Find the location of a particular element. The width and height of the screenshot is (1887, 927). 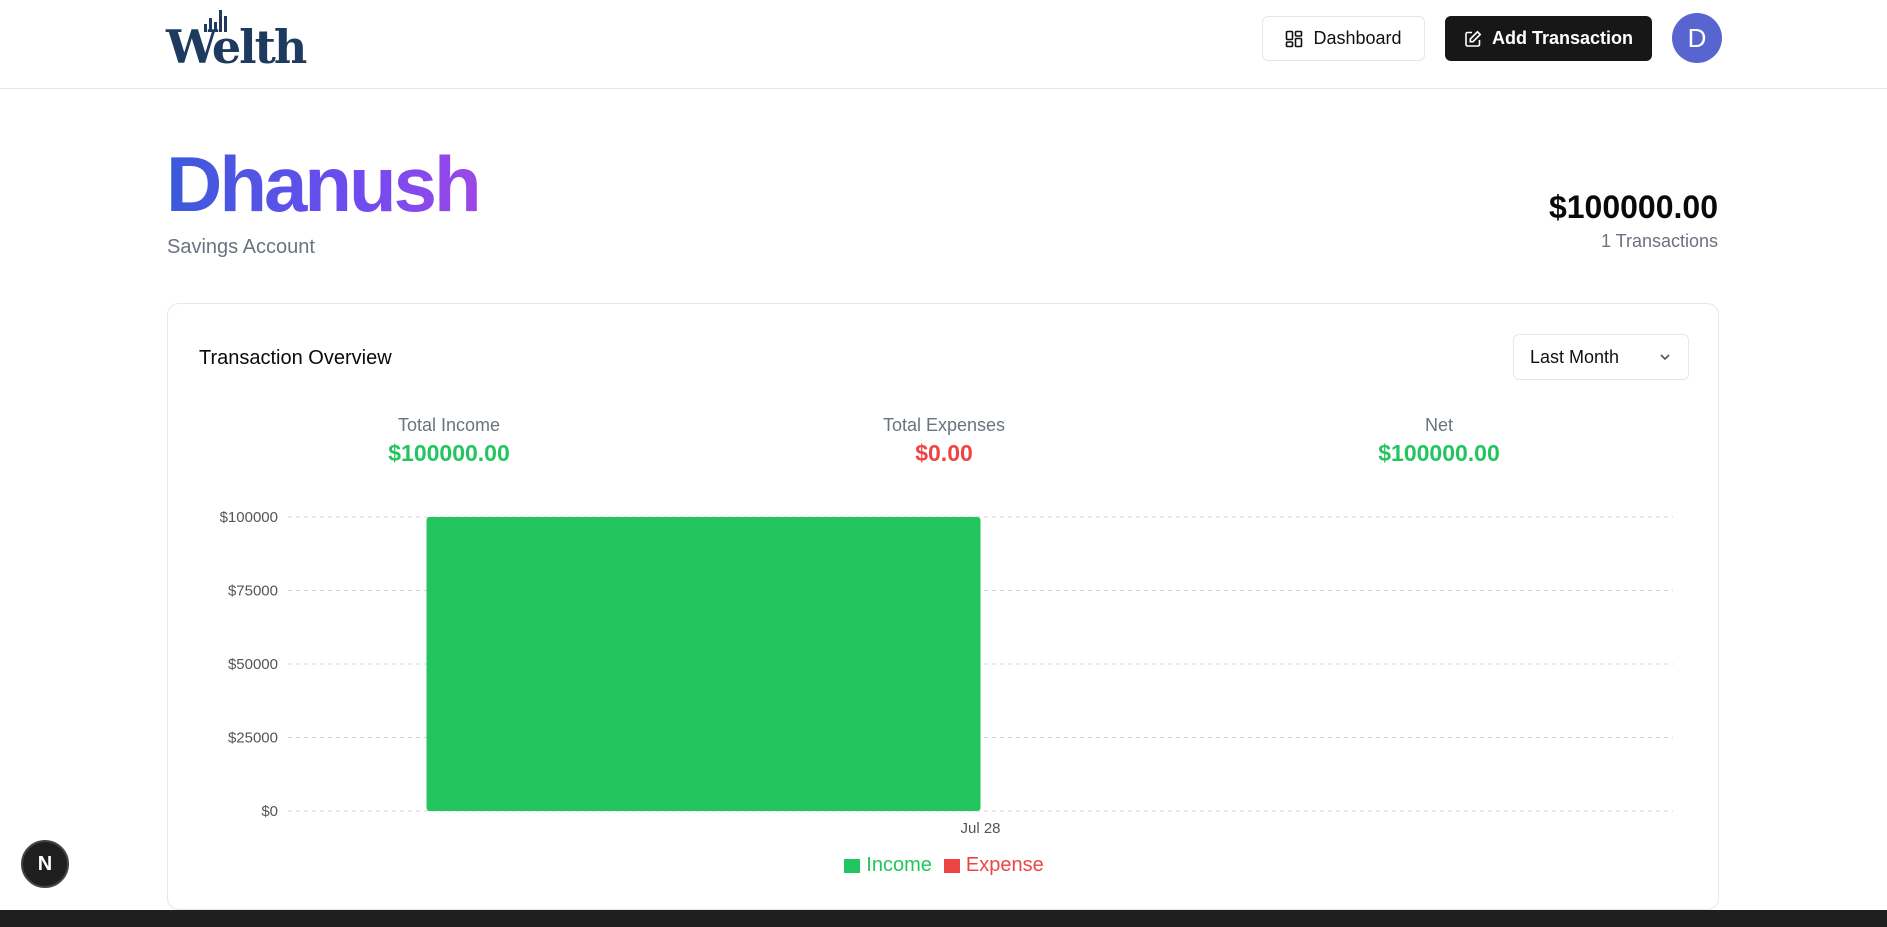

taskbar is located at coordinates (943, 918).